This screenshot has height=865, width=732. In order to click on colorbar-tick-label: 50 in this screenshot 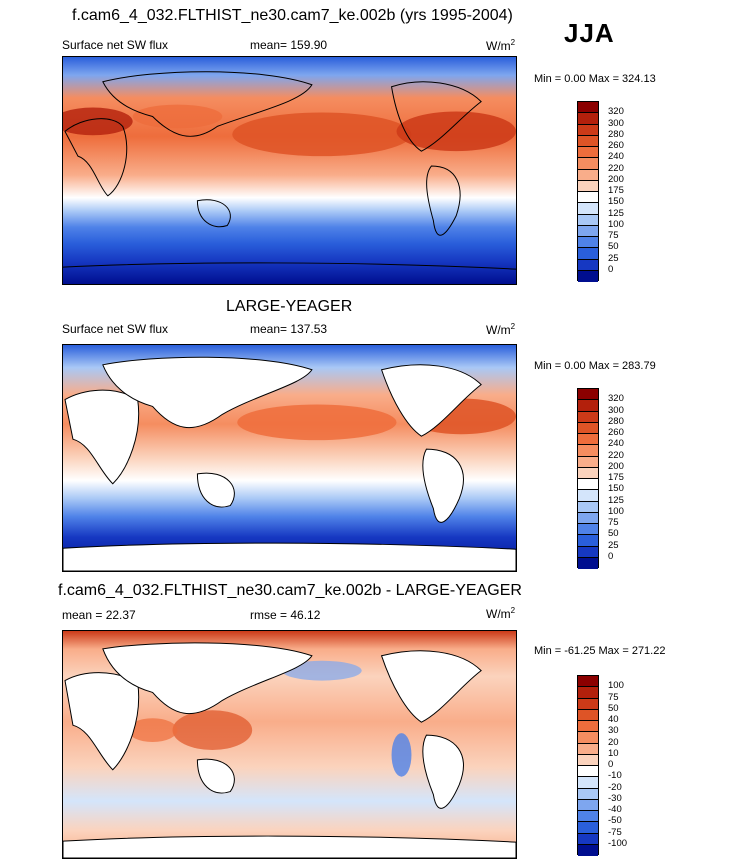, I will do `click(613, 534)`.